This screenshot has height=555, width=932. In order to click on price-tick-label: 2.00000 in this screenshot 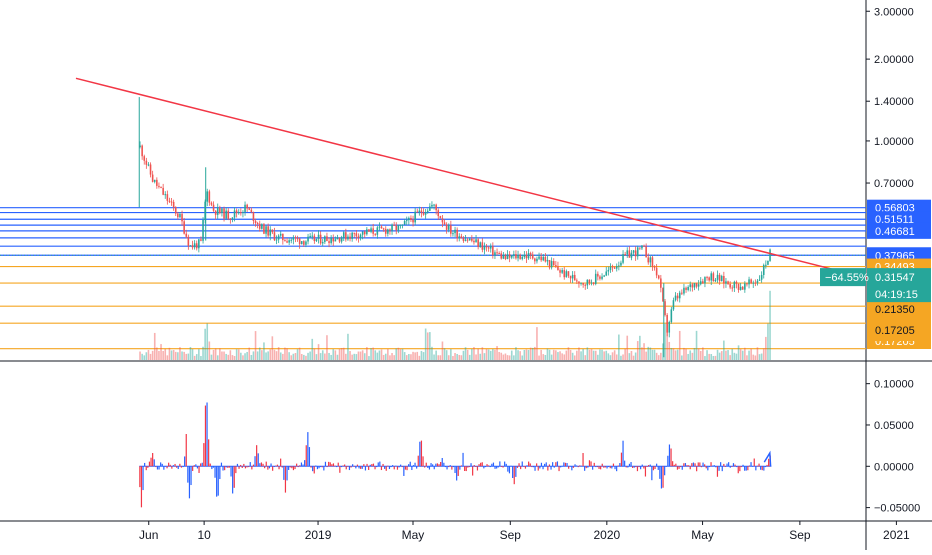, I will do `click(894, 60)`.